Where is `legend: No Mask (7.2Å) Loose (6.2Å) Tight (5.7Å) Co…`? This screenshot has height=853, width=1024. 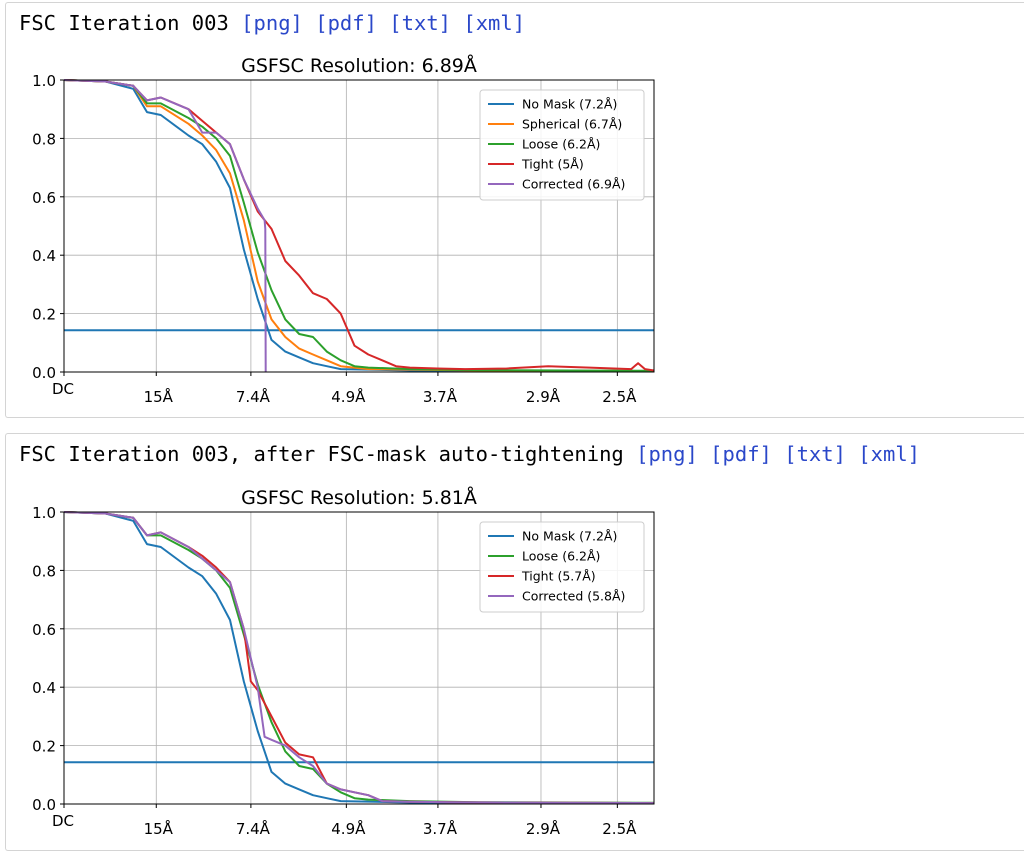
legend: No Mask (7.2Å) Loose (6.2Å) Tight (5.7Å) Co… is located at coordinates (562, 567).